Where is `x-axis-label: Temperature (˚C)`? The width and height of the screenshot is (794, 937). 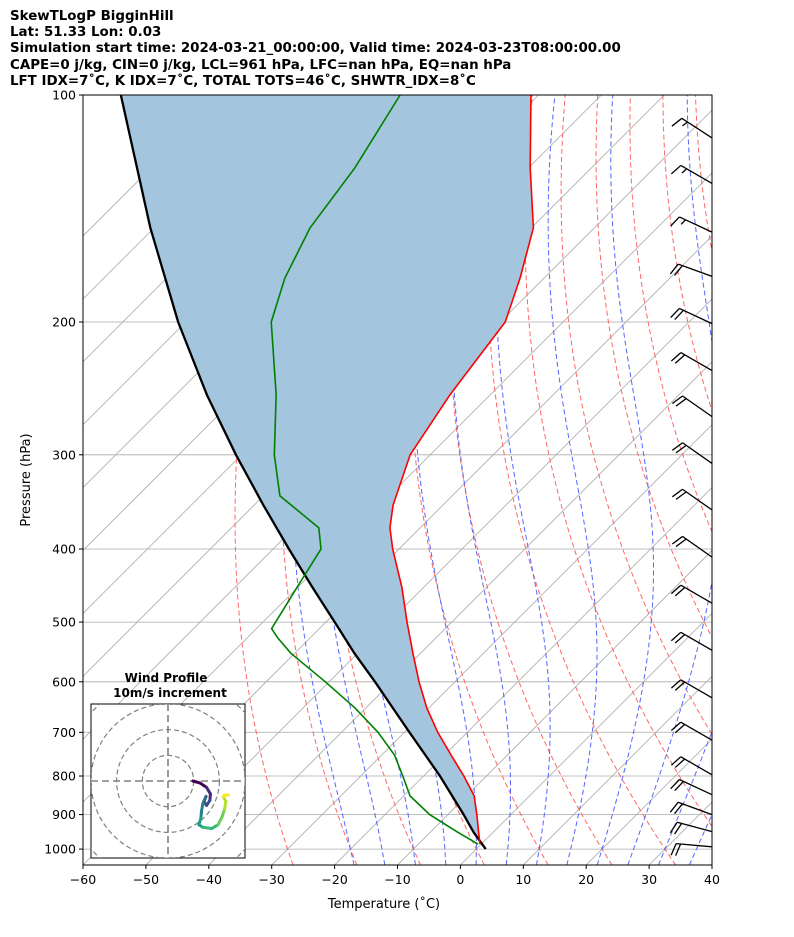
x-axis-label: Temperature (˚C) is located at coordinates (383, 904).